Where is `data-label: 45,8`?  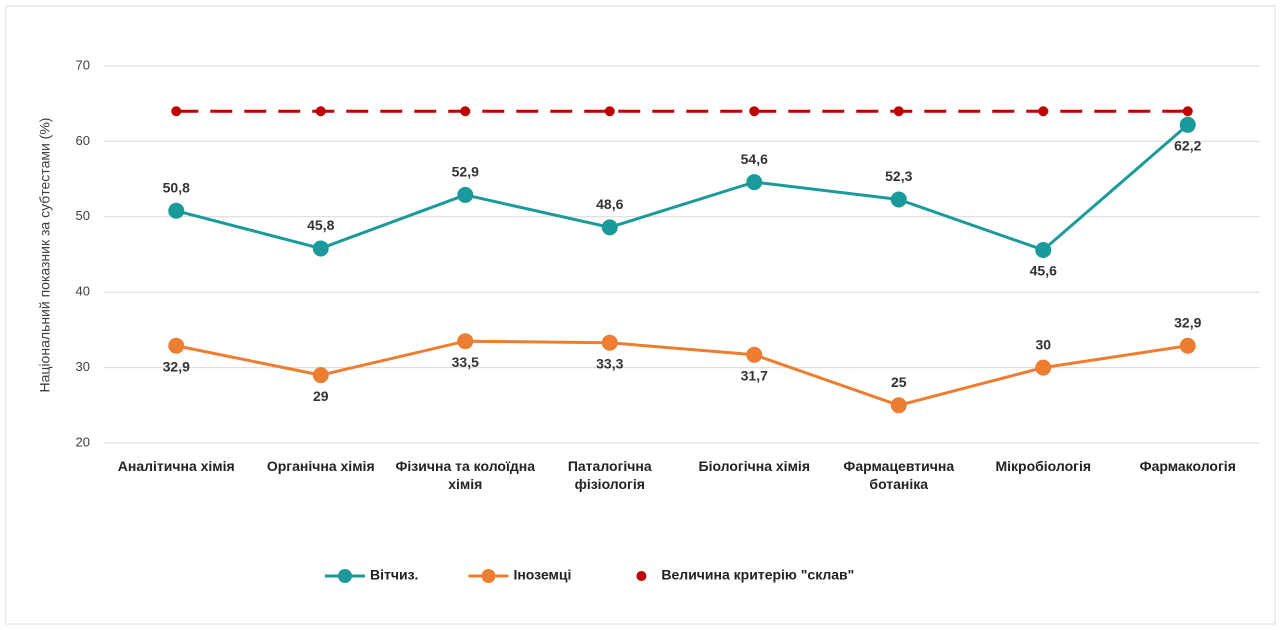 data-label: 45,8 is located at coordinates (320, 225).